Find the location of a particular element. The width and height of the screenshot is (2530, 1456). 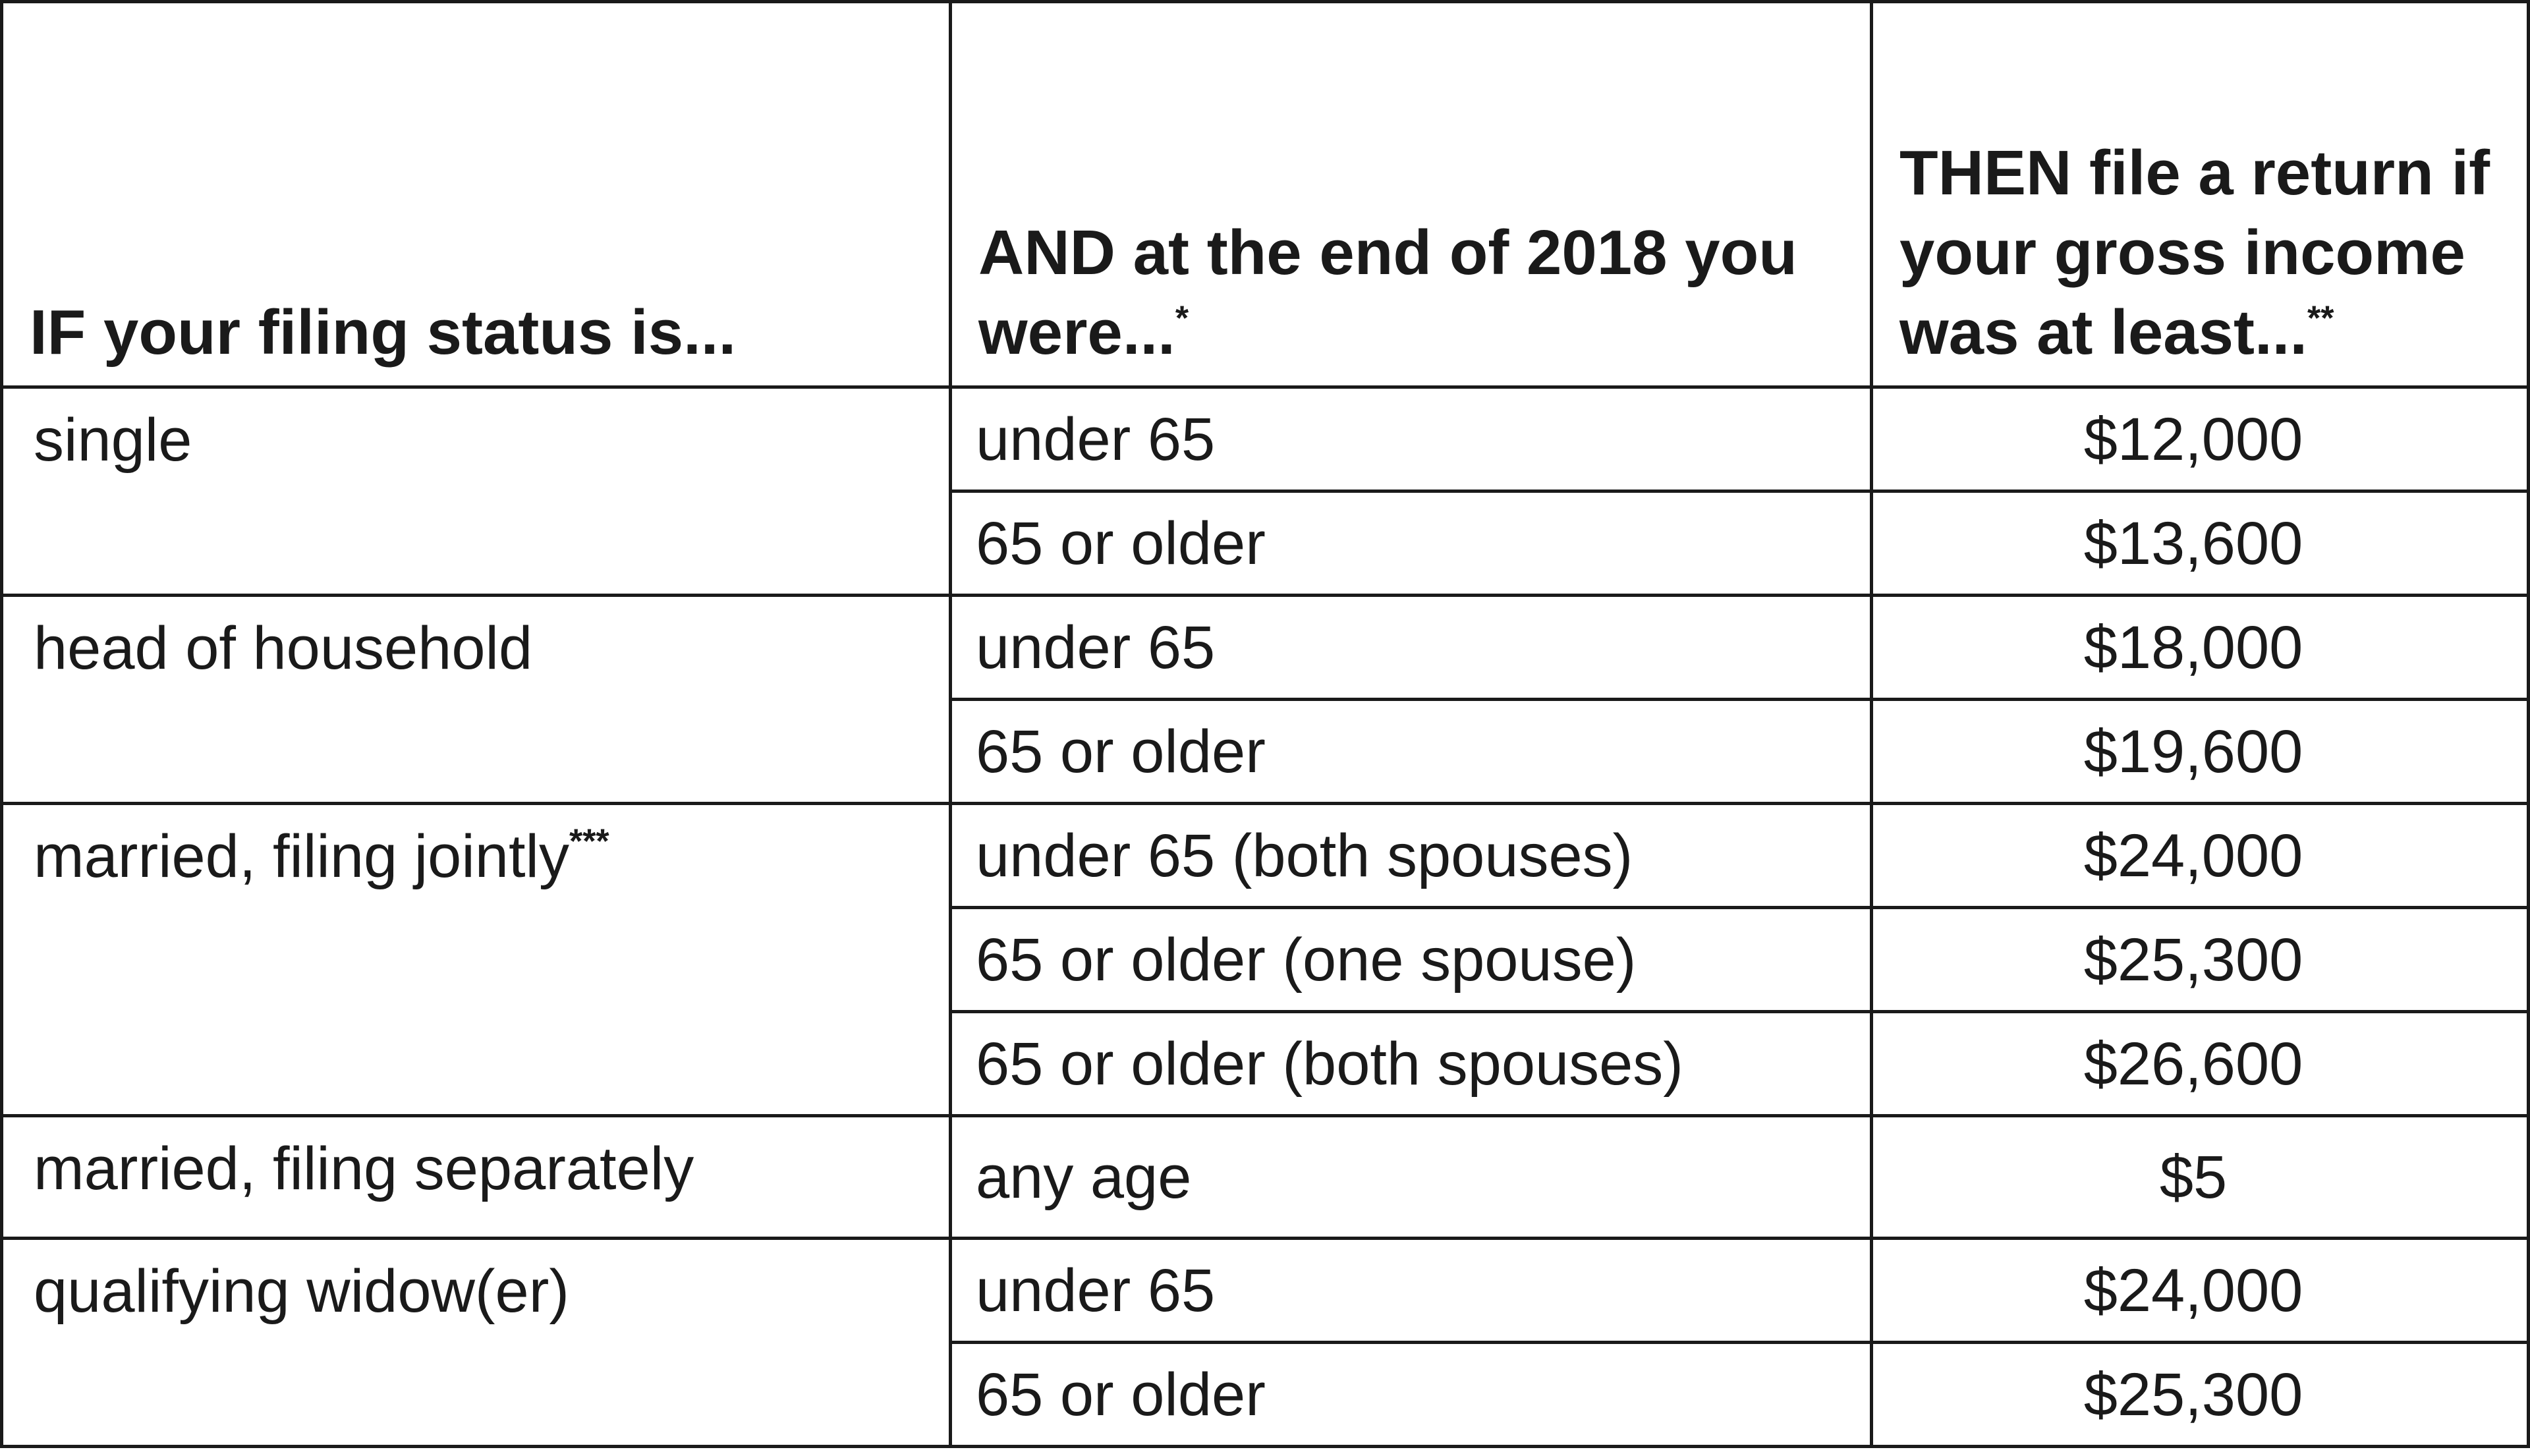

filing-status-cell: single is located at coordinates (476, 491).